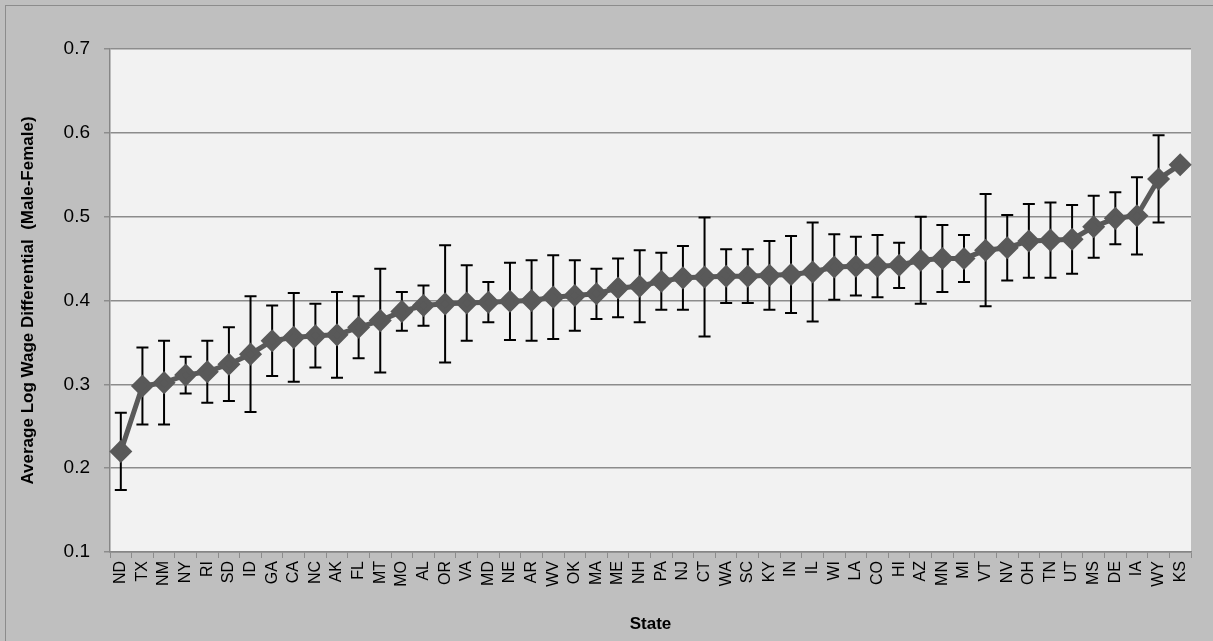 The width and height of the screenshot is (1213, 641). What do you see at coordinates (530, 572) in the screenshot?
I see `x-tick-label: AR` at bounding box center [530, 572].